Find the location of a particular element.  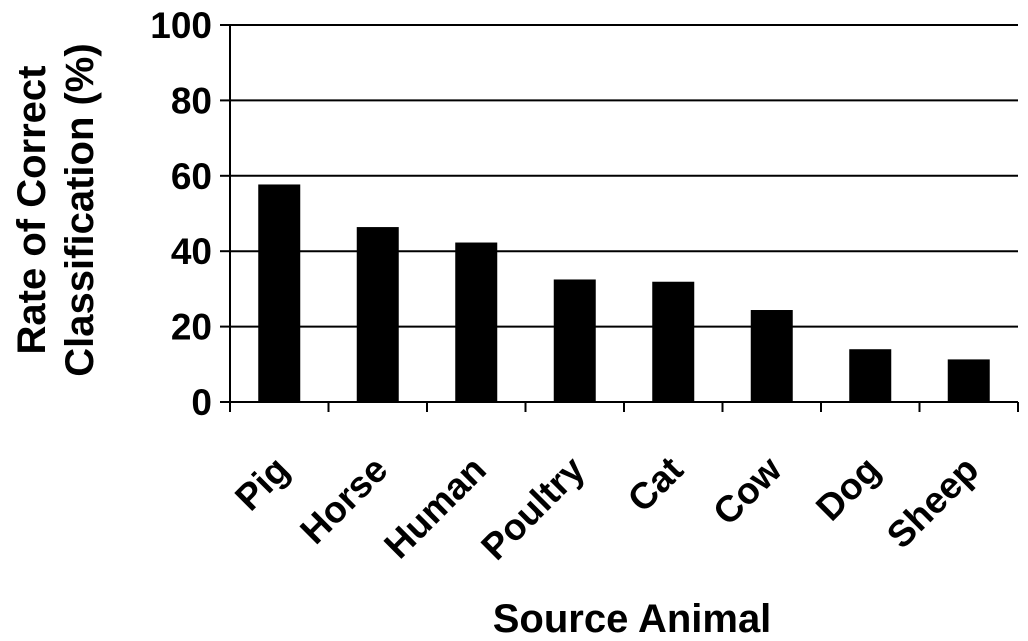

x-tick-label: Dog is located at coordinates (848, 489).